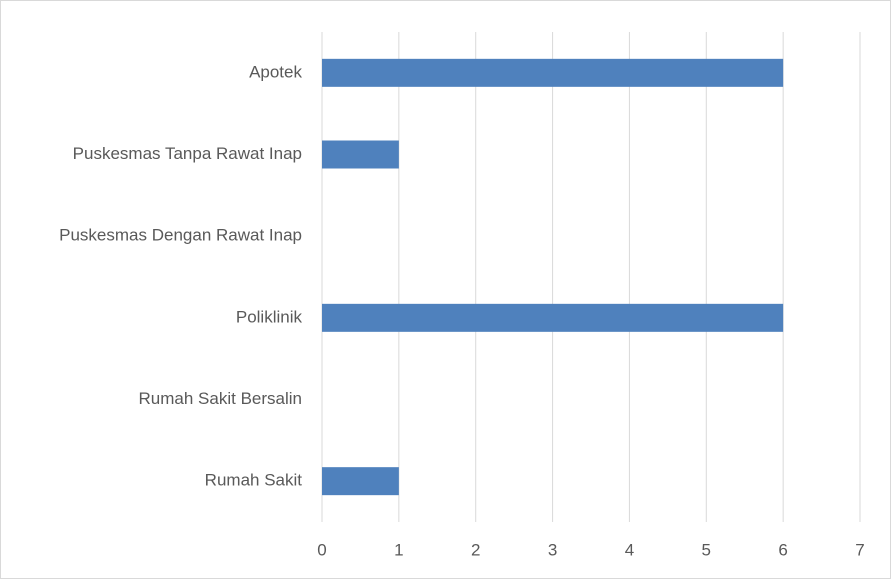 The image size is (892, 580). What do you see at coordinates (275, 71) in the screenshot?
I see `y-tick-label: Apotek` at bounding box center [275, 71].